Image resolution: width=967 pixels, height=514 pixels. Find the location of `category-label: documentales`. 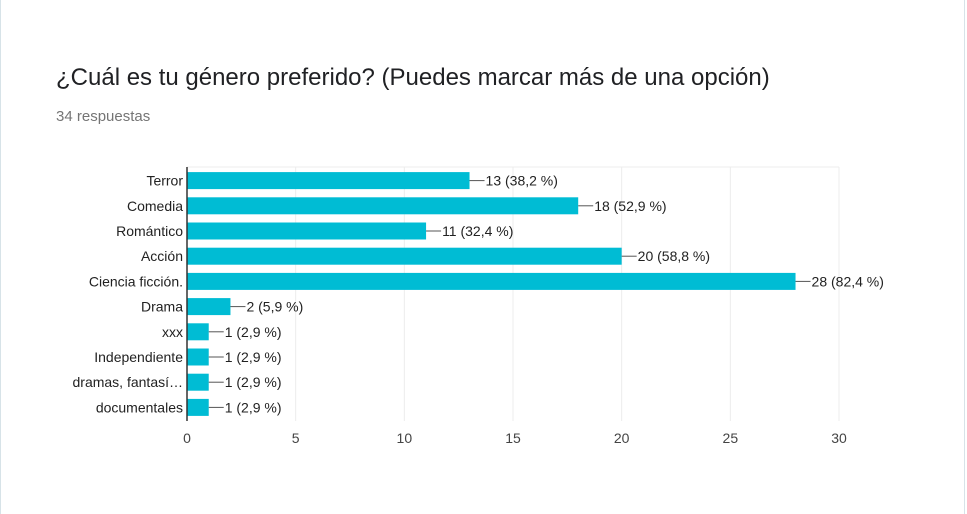

category-label: documentales is located at coordinates (139, 407).